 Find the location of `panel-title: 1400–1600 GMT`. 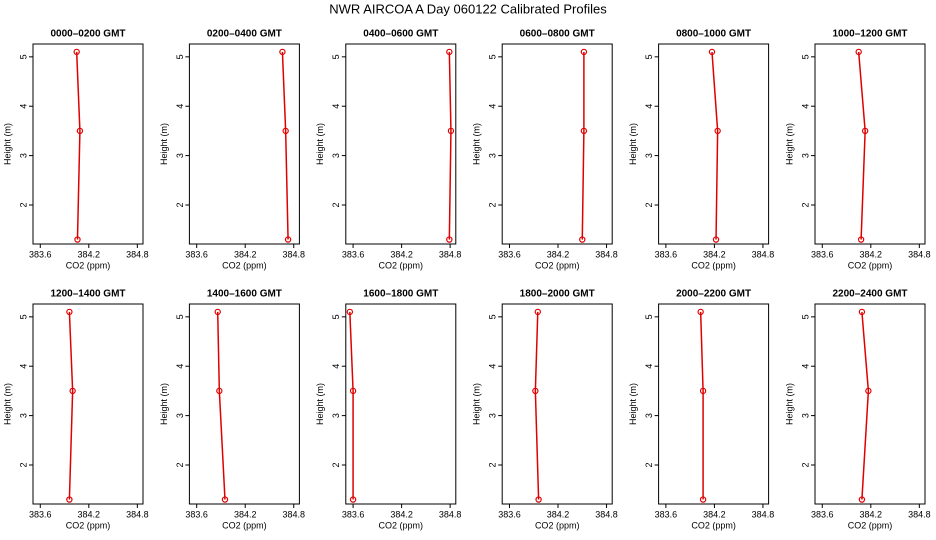

panel-title: 1400–1600 GMT is located at coordinates (244, 294).